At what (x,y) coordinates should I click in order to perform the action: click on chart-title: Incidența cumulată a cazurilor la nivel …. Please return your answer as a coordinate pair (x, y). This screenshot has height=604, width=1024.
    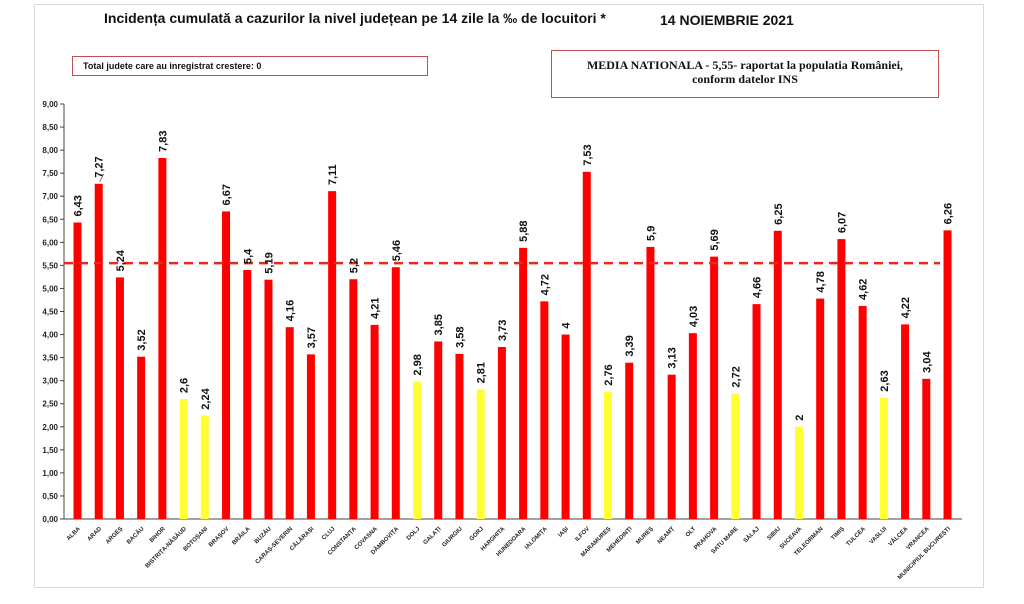
    Looking at the image, I should click on (355, 18).